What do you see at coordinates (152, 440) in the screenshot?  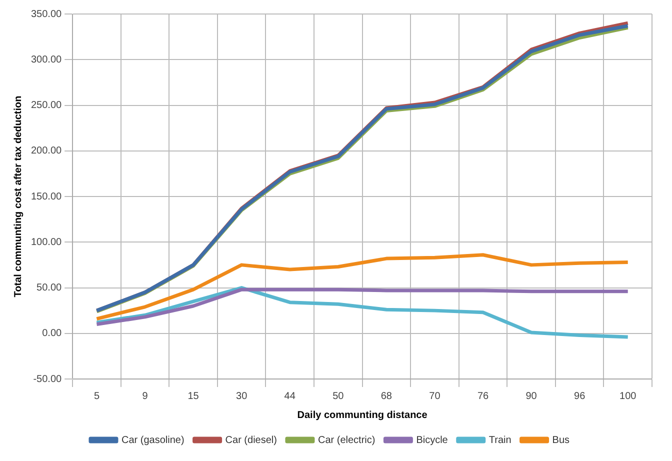 I see `legend-label: Car (gasoline)` at bounding box center [152, 440].